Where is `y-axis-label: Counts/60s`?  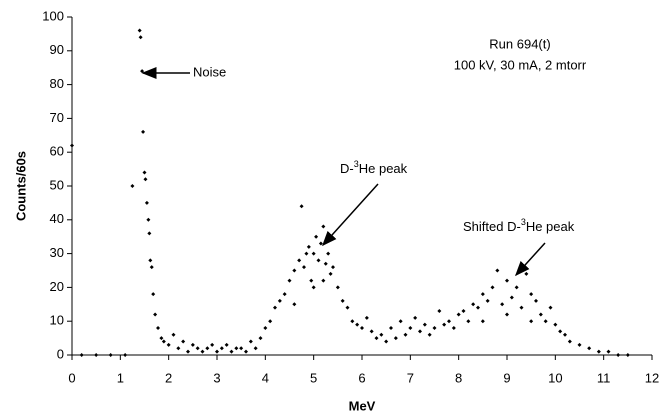
y-axis-label: Counts/60s is located at coordinates (20, 186).